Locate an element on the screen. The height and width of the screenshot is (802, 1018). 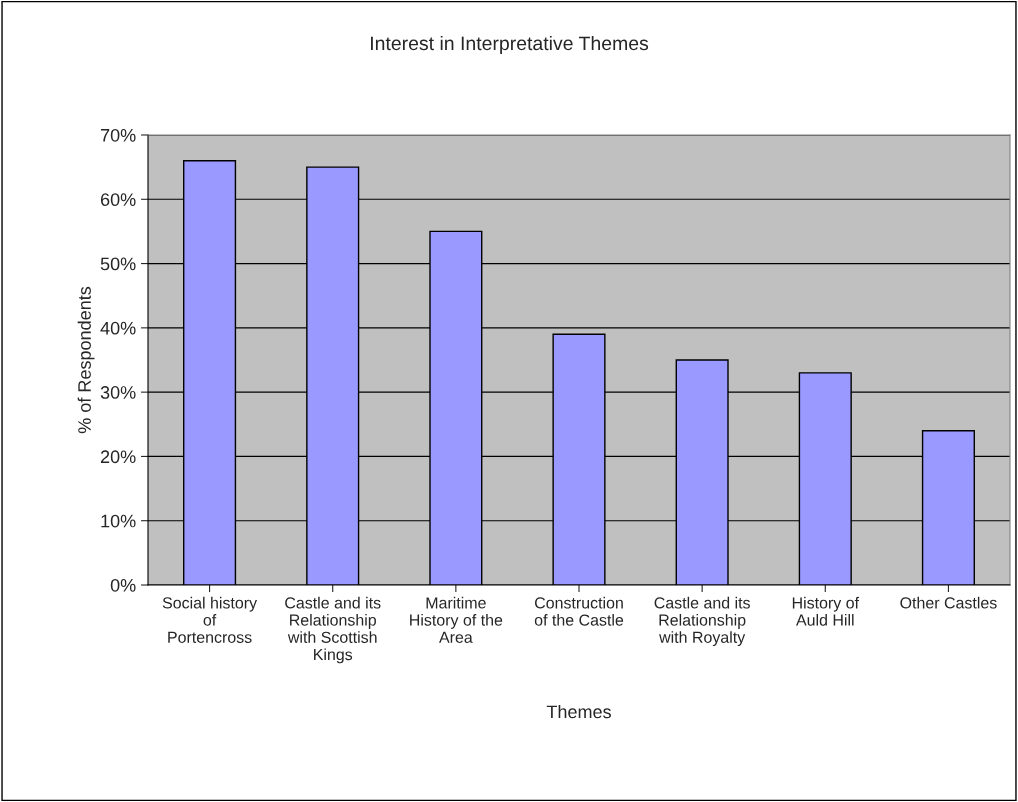
chart-title: Interest in Interpretative Themes is located at coordinates (510, 45).